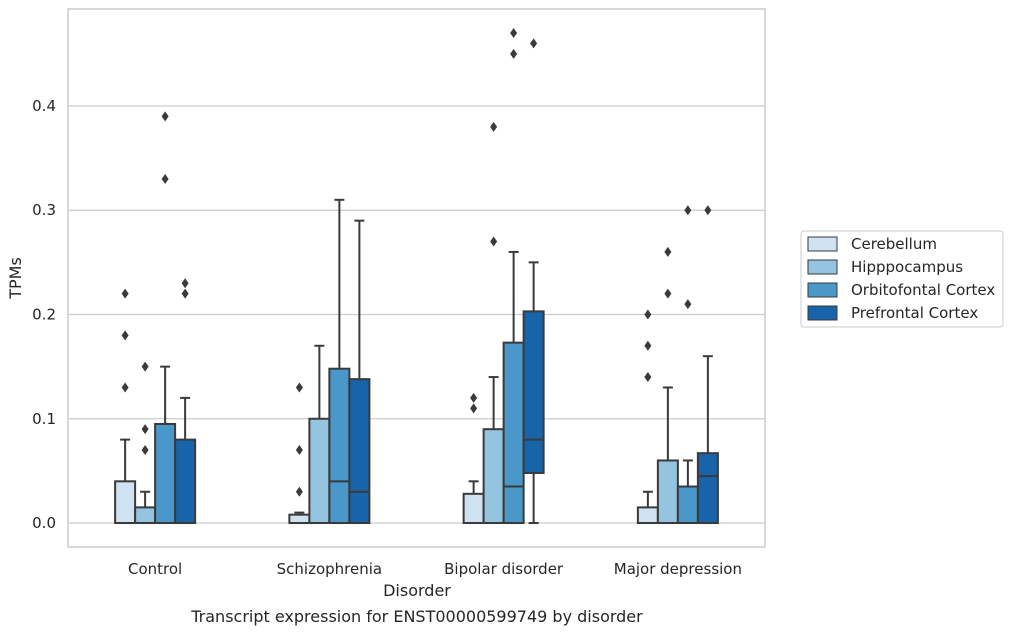 This screenshot has height=634, width=1014. Describe the element at coordinates (44, 419) in the screenshot. I see `y-tick-label: 0.1` at that location.